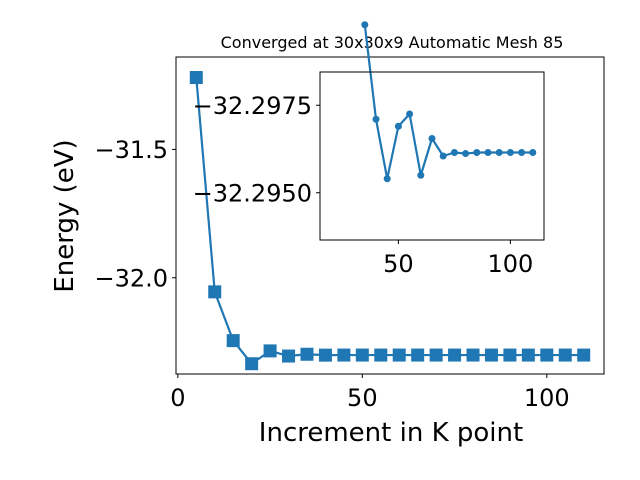 The height and width of the screenshot is (480, 640). Describe the element at coordinates (131, 278) in the screenshot. I see `main-y-tick-label: −32.0` at that location.